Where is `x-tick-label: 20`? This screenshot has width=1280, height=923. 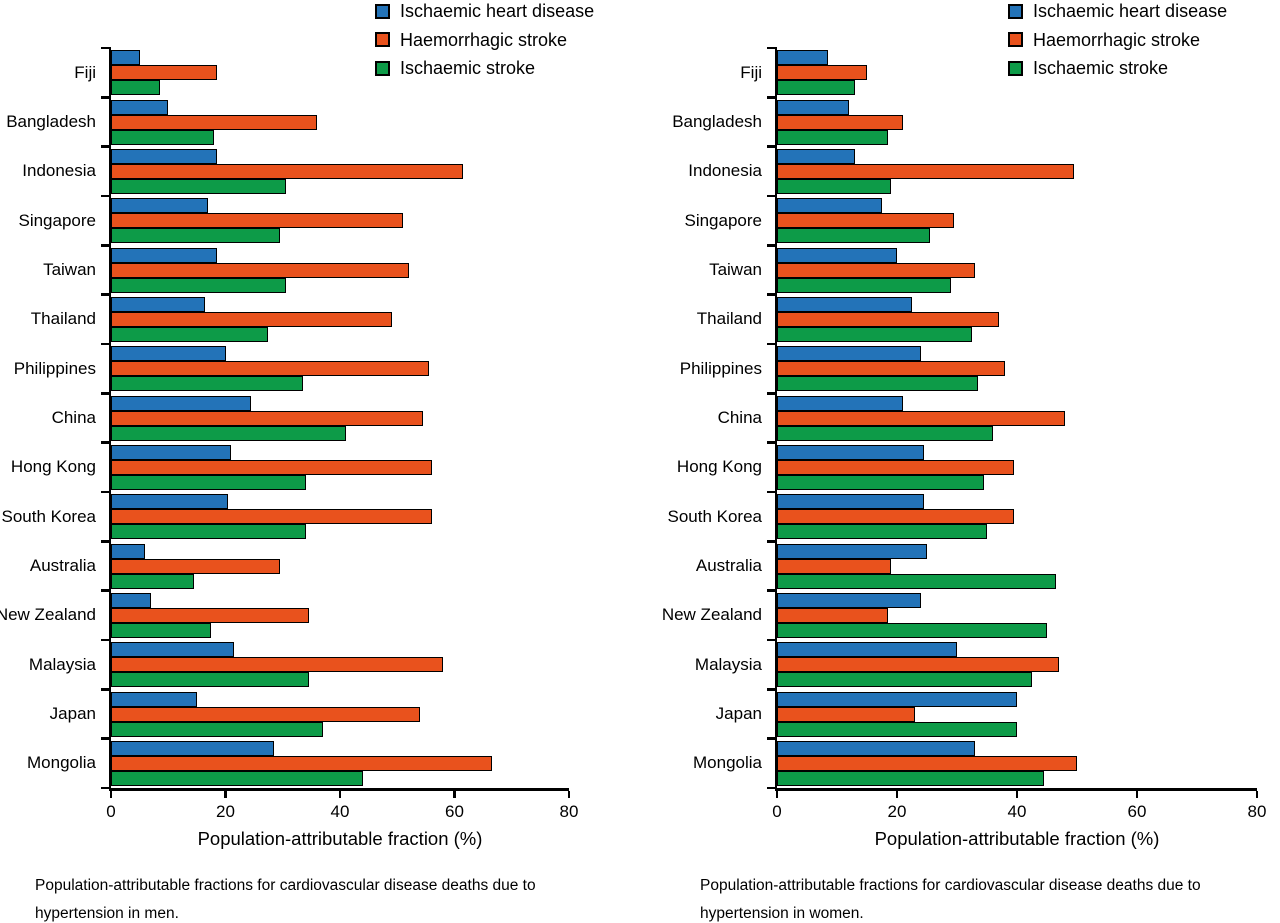
x-tick-label: 20 is located at coordinates (225, 811).